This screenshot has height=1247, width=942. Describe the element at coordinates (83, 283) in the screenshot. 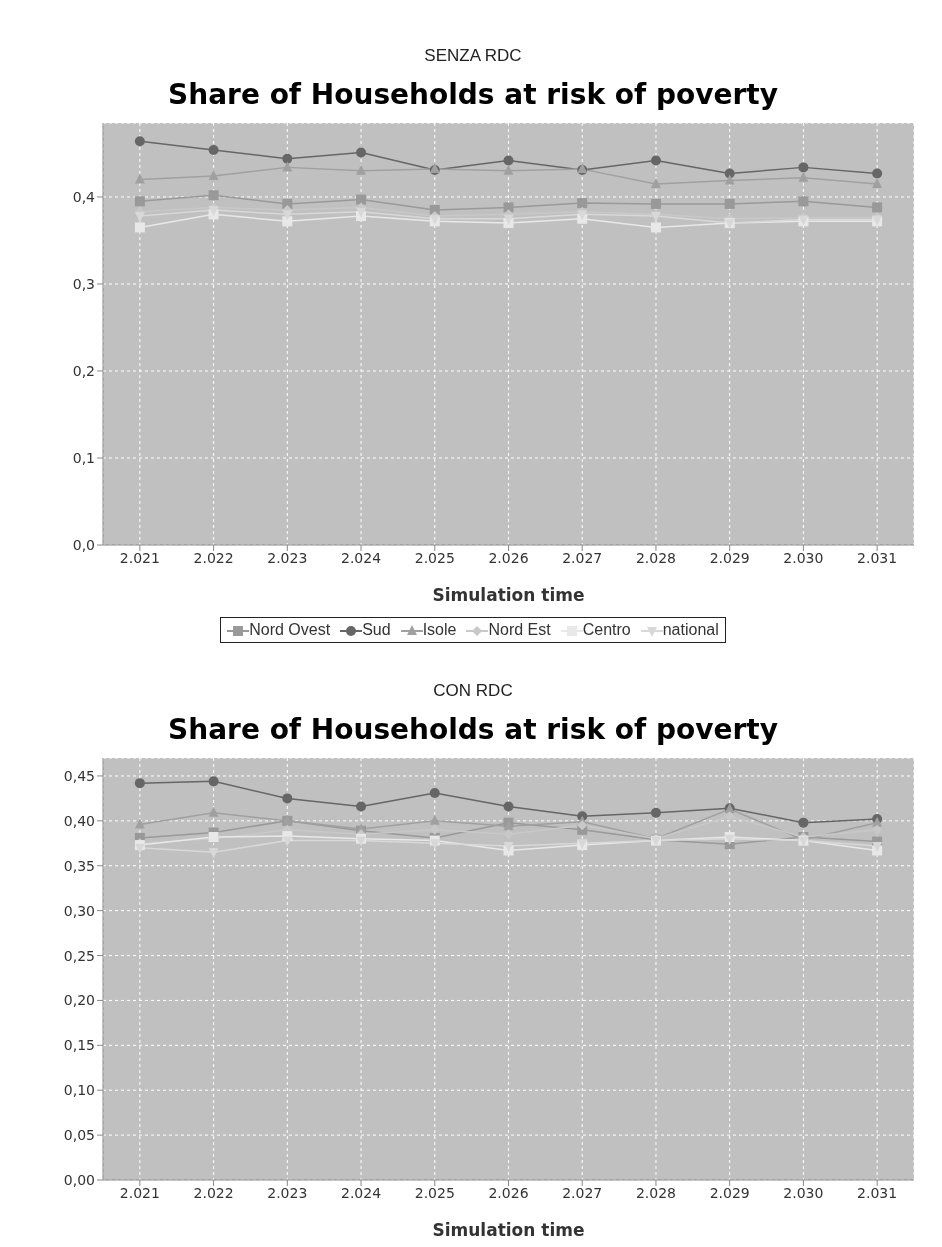

I see `y-tick-label: 0,3` at that location.